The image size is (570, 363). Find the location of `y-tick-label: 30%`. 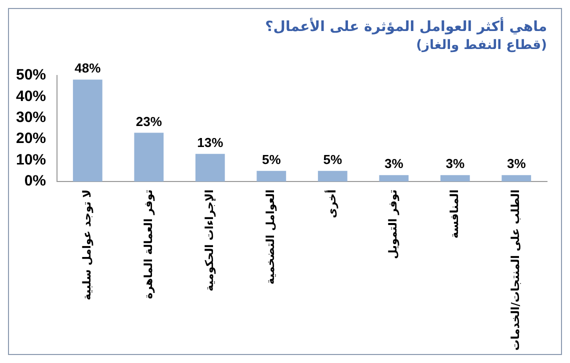

y-tick-label: 30% is located at coordinates (31, 117).